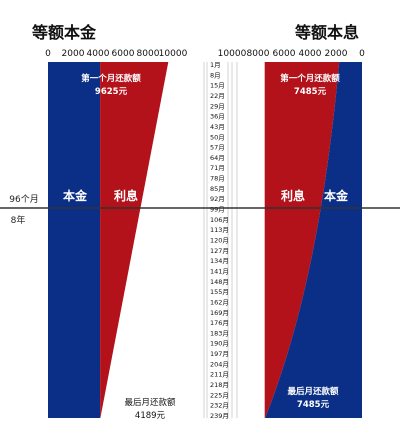 The image size is (400, 438). I want to click on left-first-payment-value: 9625元, so click(111, 92).